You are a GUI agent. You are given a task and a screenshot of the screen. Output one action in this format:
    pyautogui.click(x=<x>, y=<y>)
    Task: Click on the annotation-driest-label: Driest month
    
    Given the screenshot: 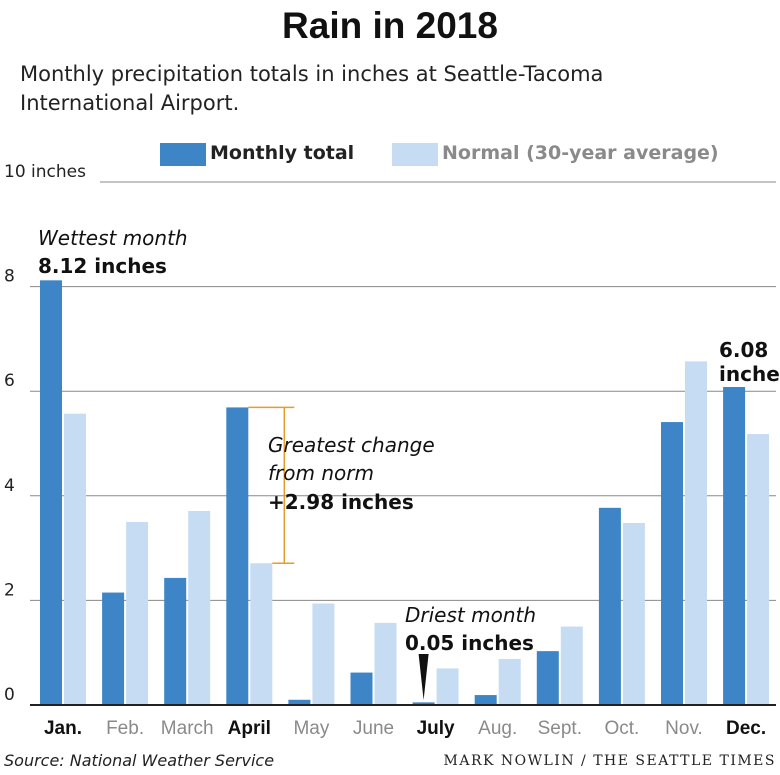 What is the action you would take?
    pyautogui.click(x=470, y=615)
    